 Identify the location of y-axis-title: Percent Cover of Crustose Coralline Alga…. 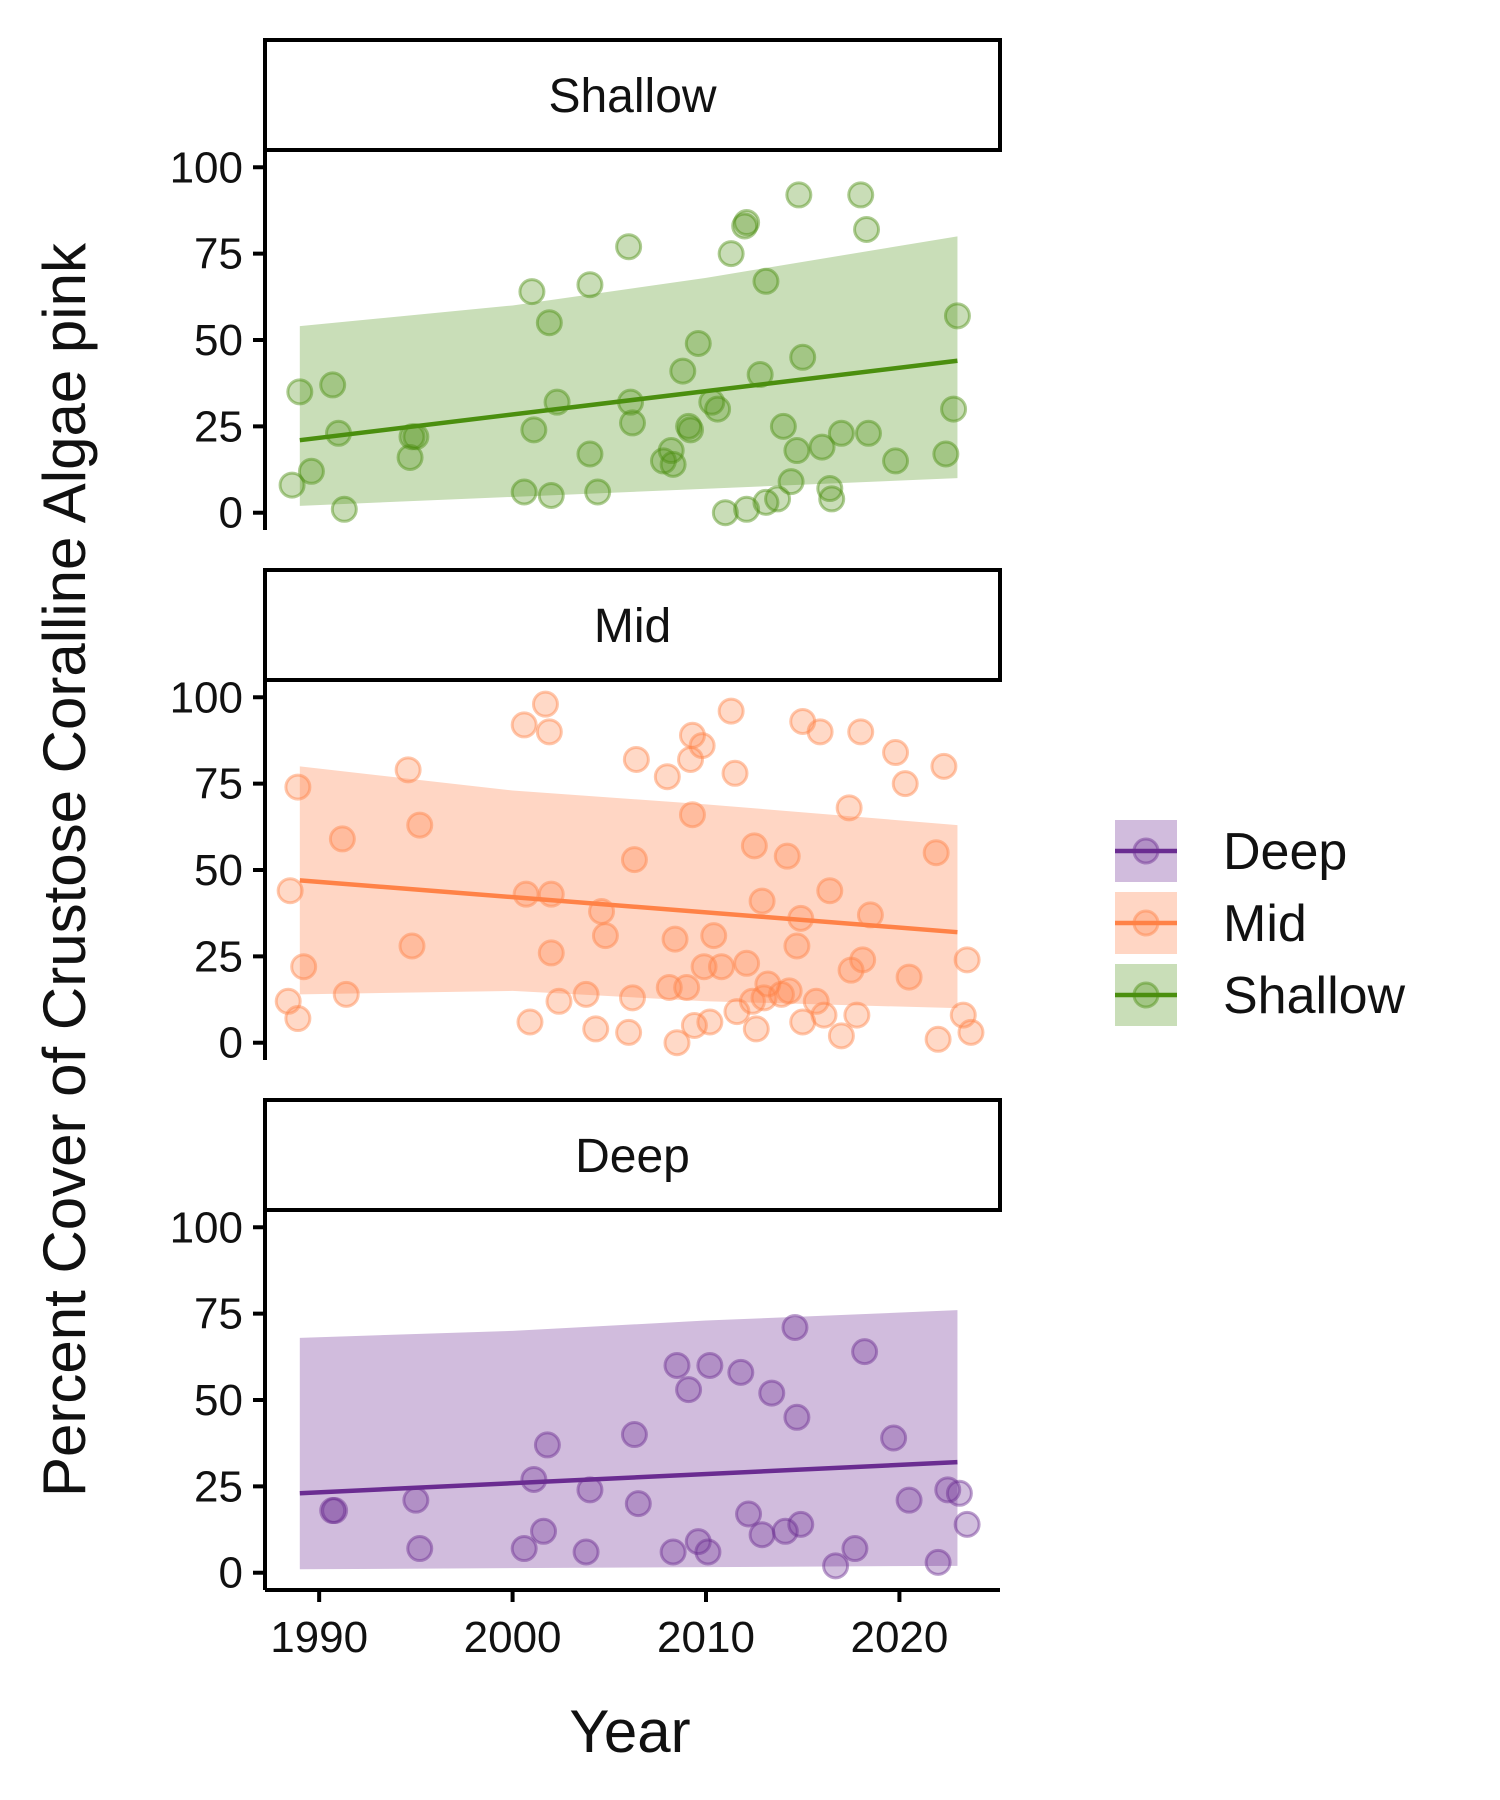
(64, 869).